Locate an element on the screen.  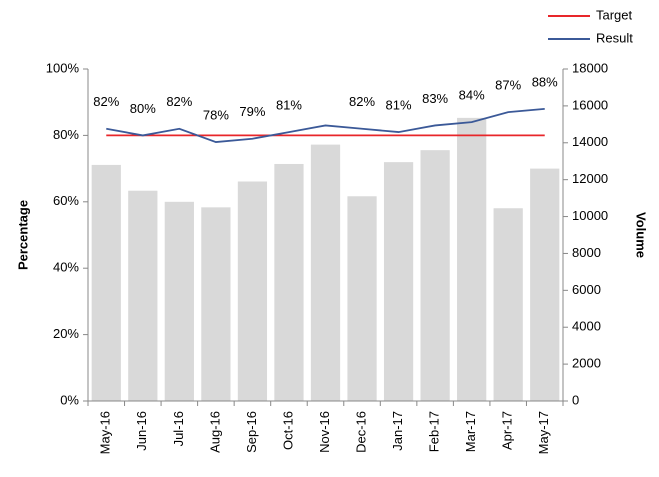
x-tick-label: Apr-17 is located at coordinates (507, 430).